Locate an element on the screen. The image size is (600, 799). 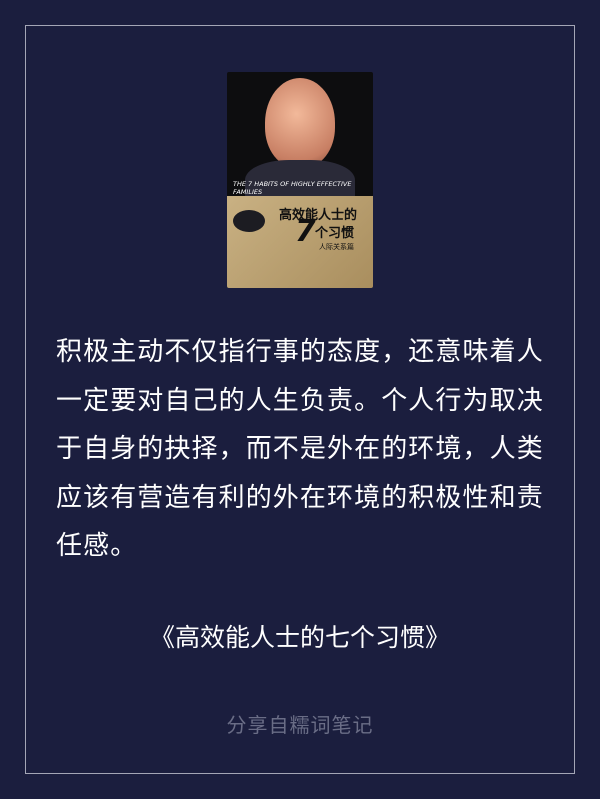
cover-badge is located at coordinates (249, 221).